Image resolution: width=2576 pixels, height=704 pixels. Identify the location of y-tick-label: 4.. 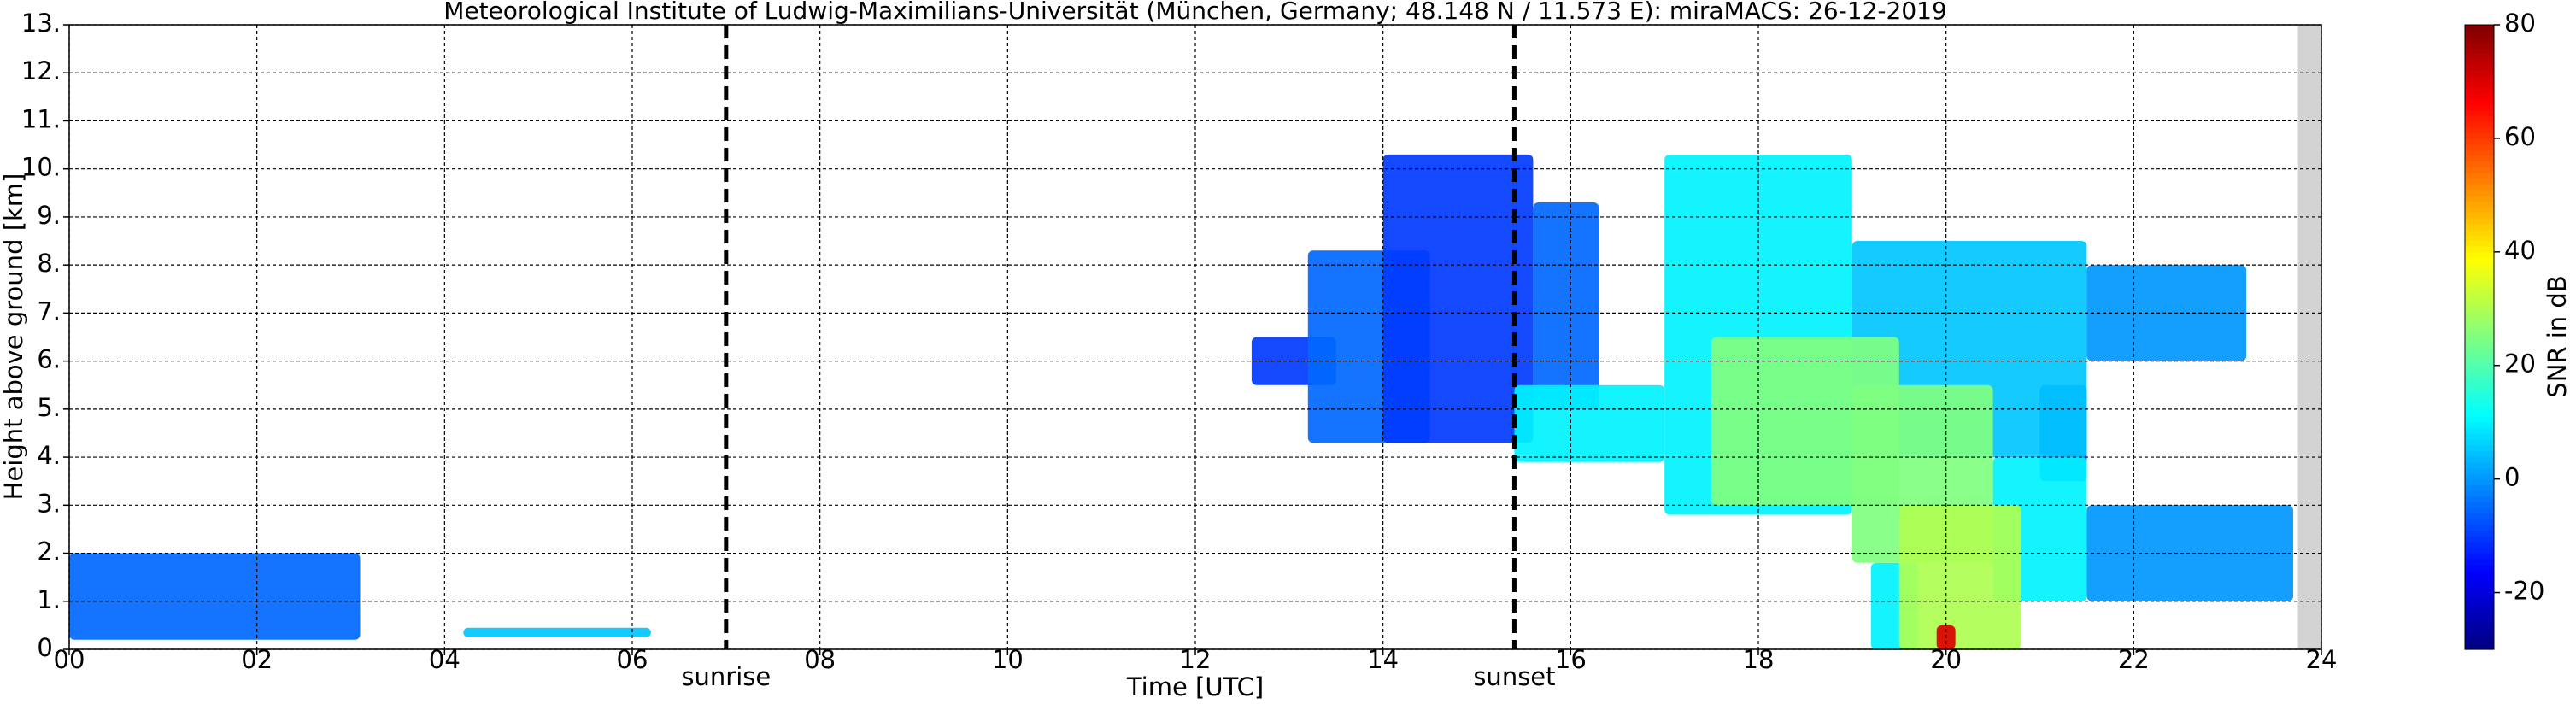
(49, 455).